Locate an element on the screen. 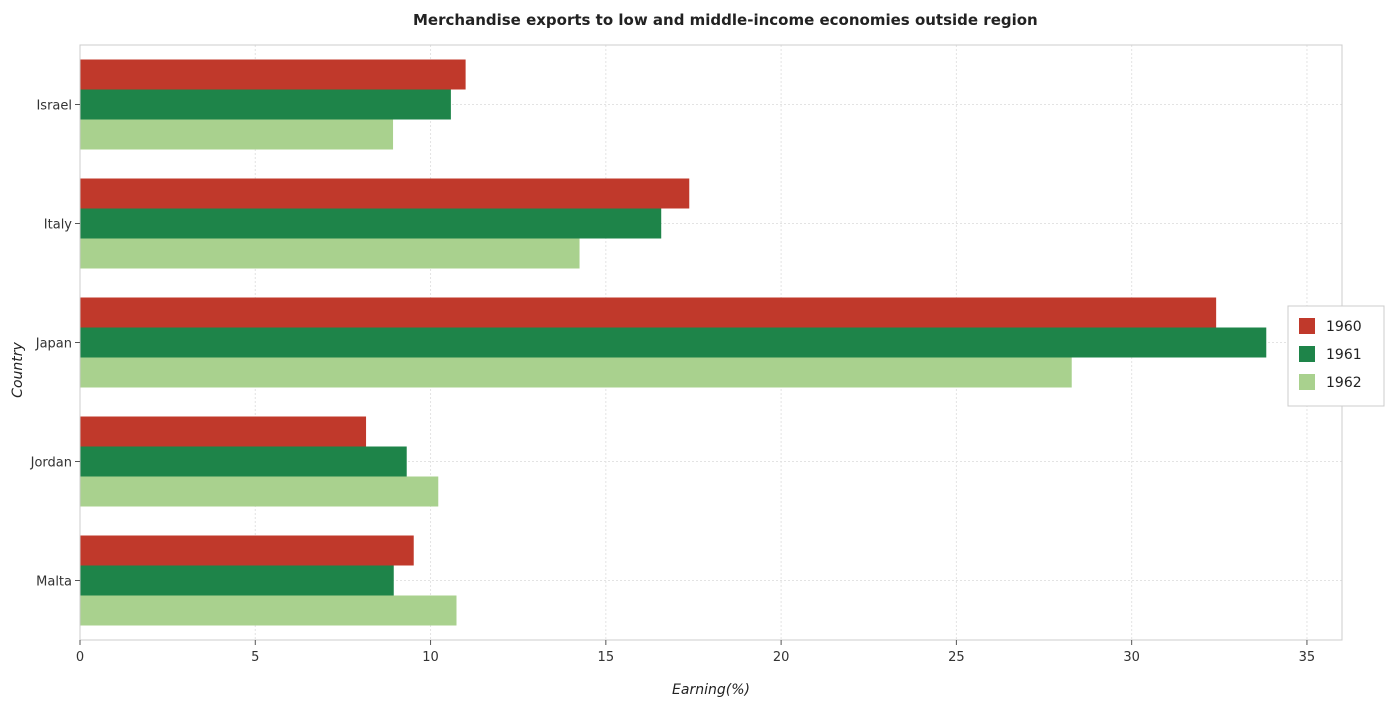 The width and height of the screenshot is (1386, 704). bar-jordan-1962 is located at coordinates (259, 491).